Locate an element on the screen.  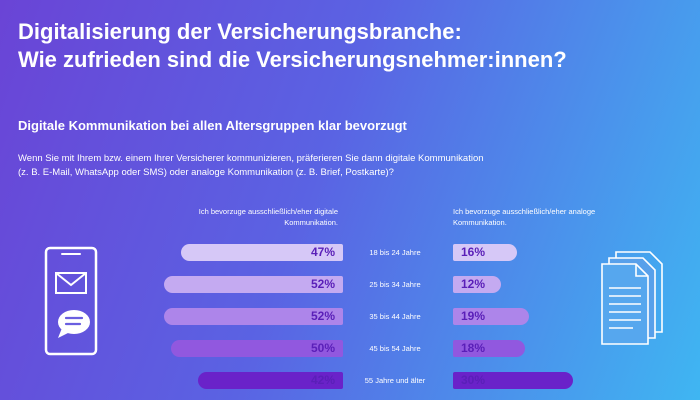
value-label-digital: 42% is located at coordinates (322, 380).